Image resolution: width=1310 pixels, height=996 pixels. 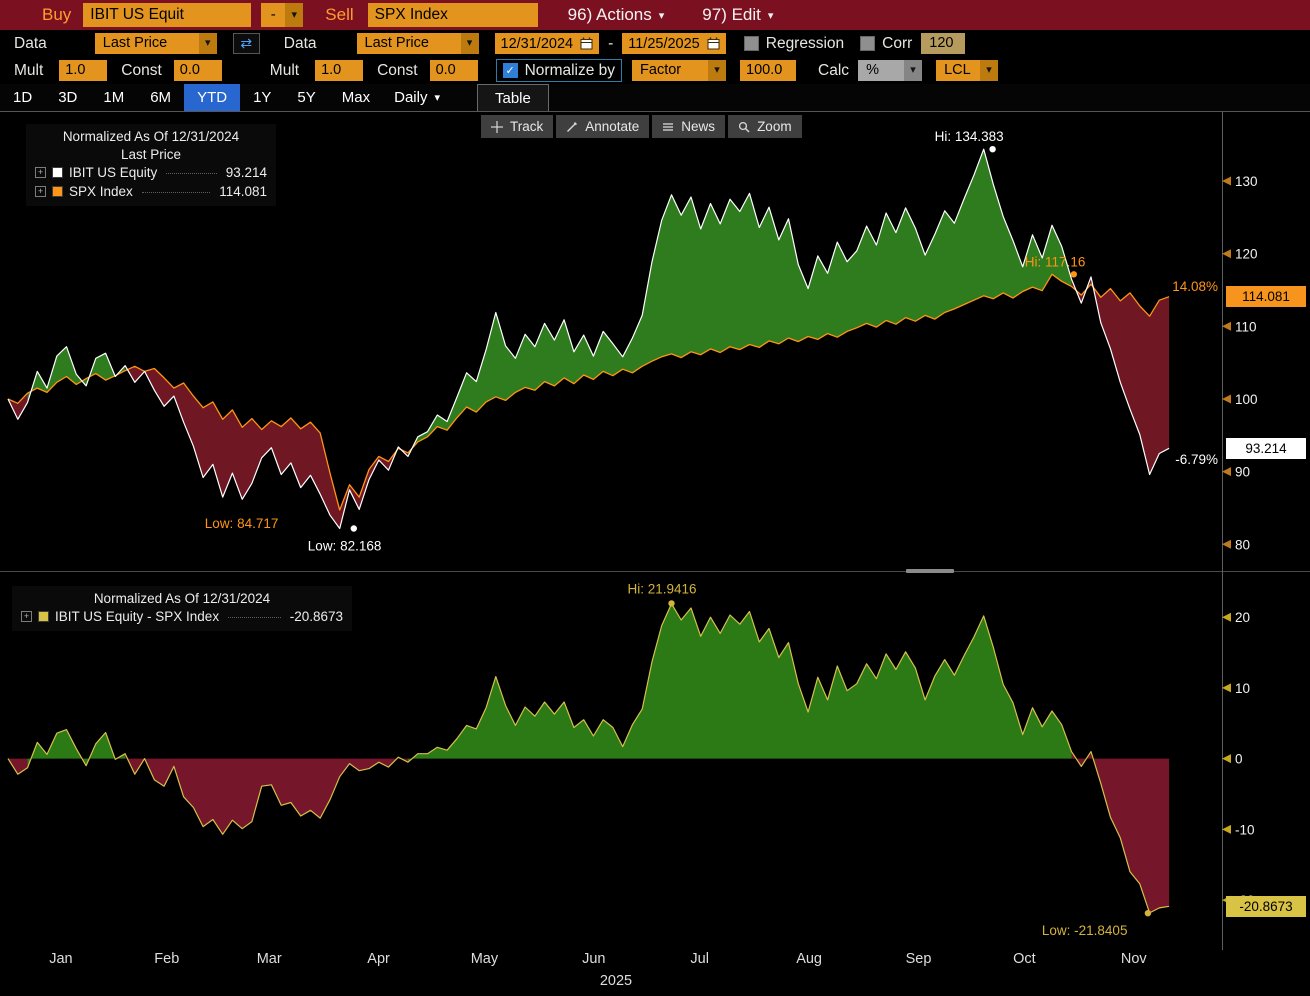 I want to click on mult2-input: 1.0, so click(x=339, y=70).